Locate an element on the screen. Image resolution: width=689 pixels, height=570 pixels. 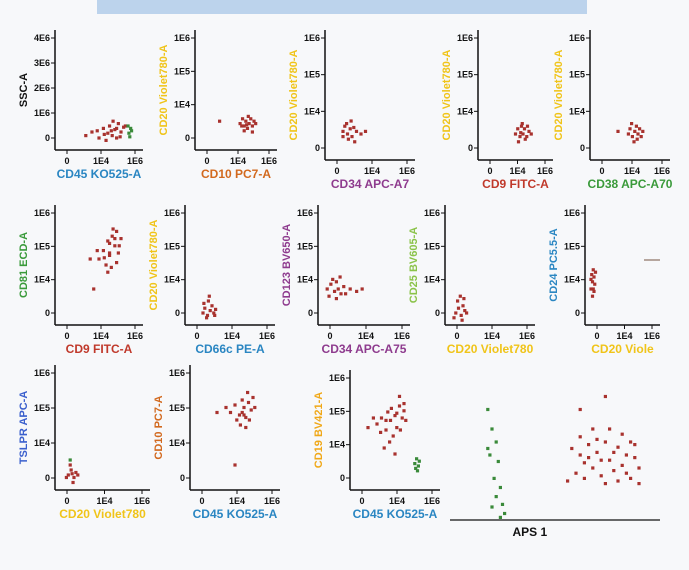
x-axis-label: CD9 FITC-A is located at coordinates (515, 184).